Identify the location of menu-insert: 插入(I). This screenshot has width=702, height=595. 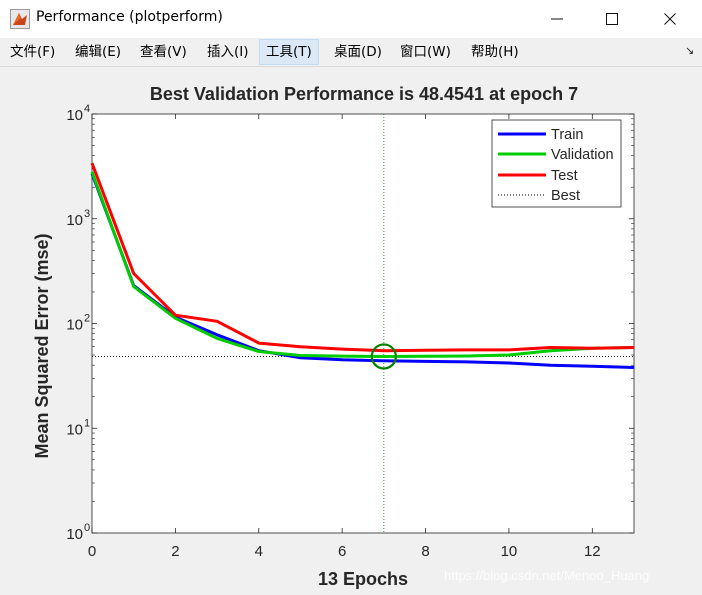
(228, 52).